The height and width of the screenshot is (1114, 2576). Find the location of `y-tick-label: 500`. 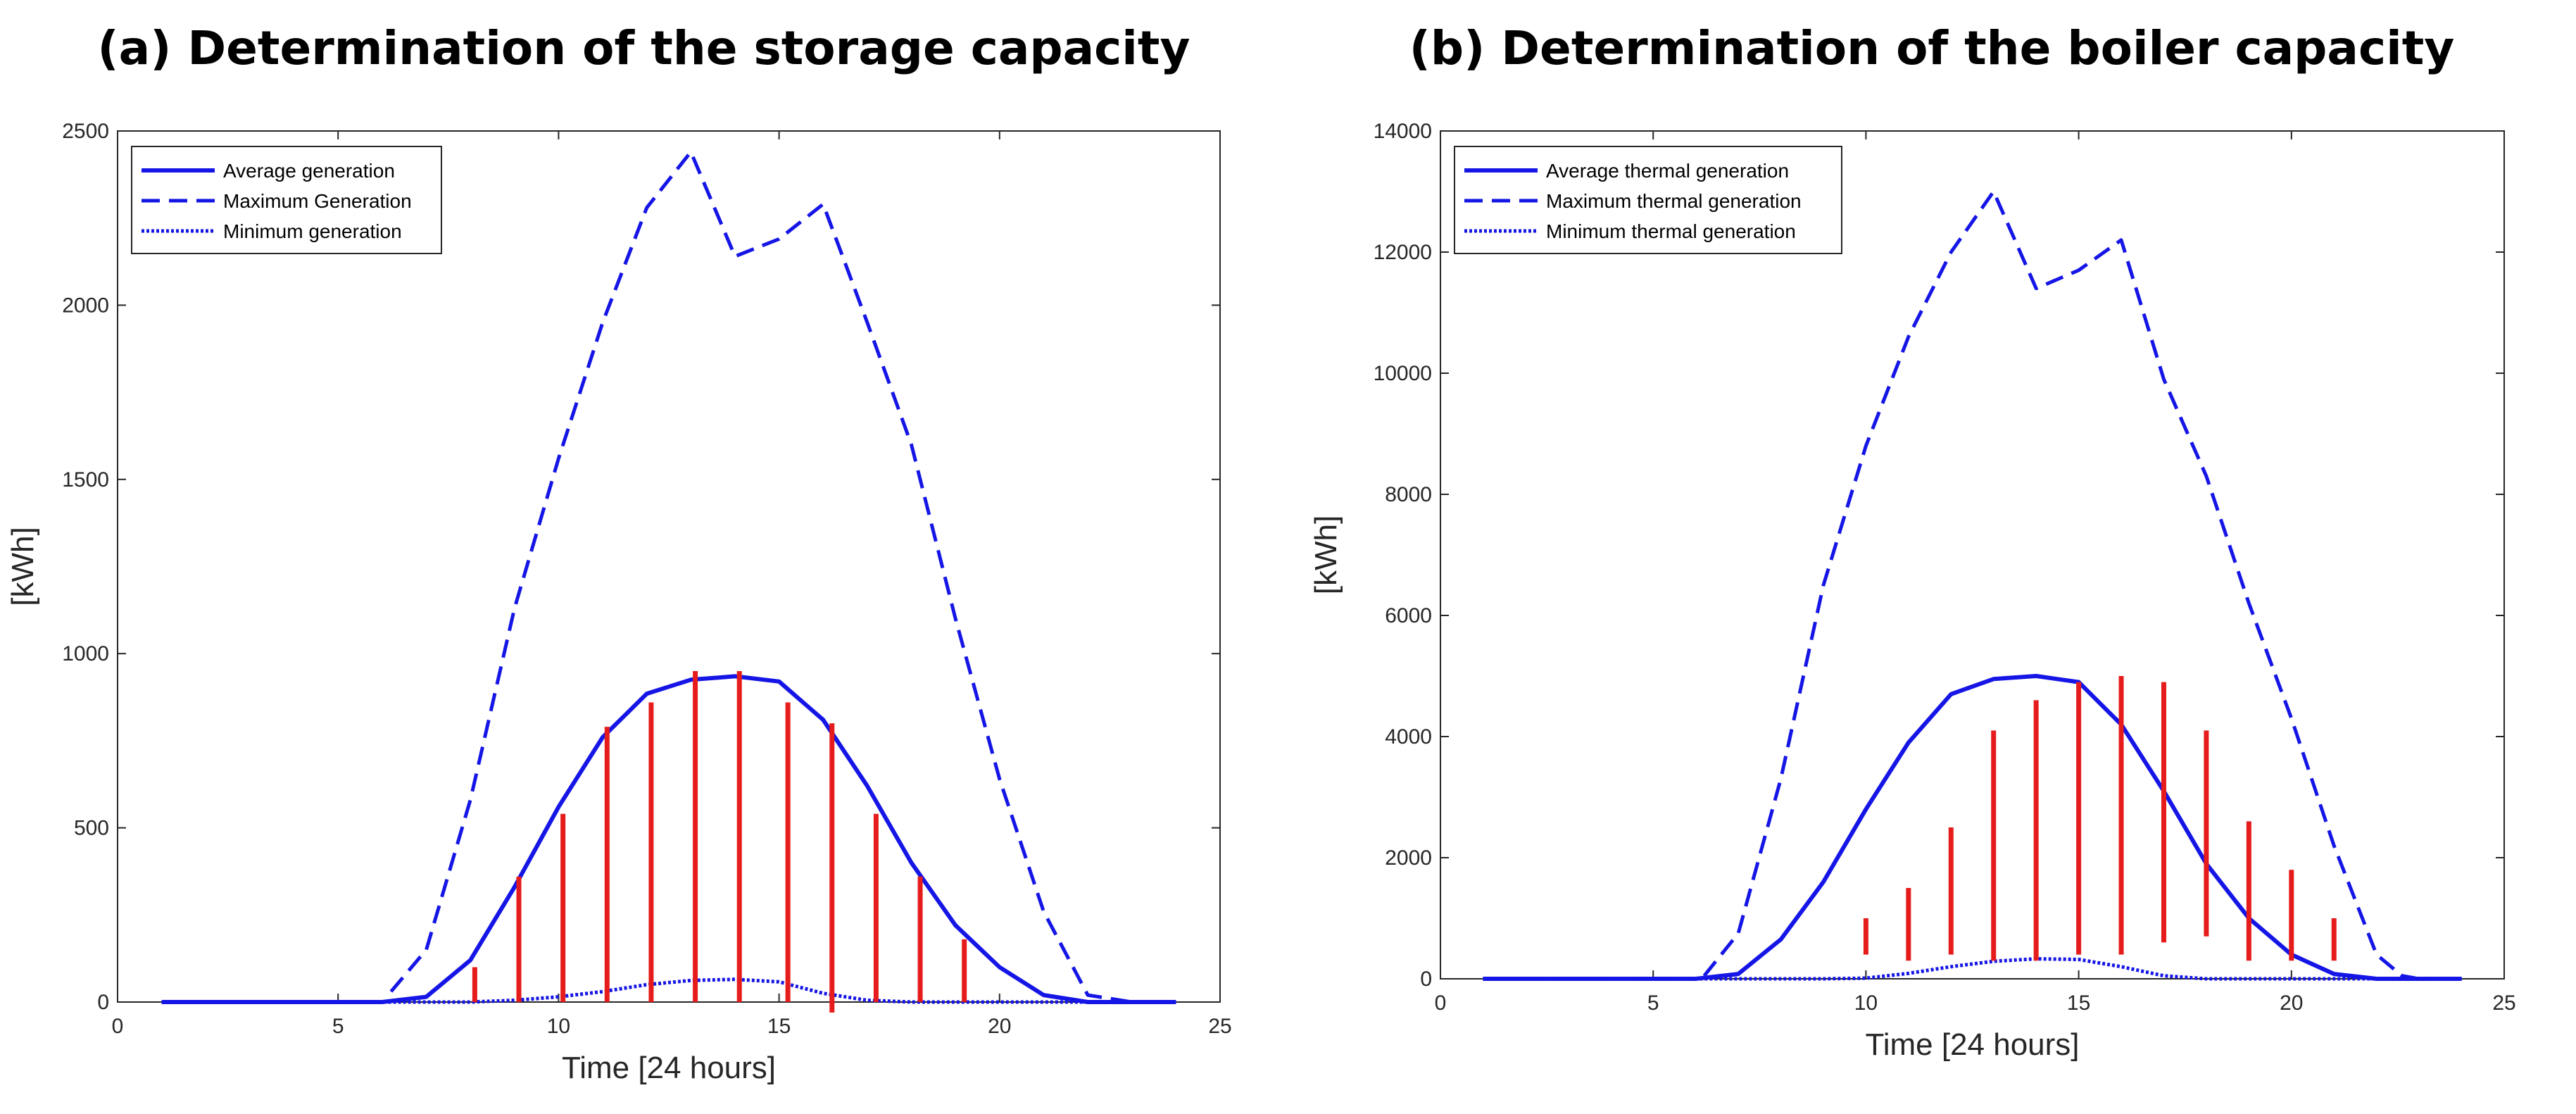

y-tick-label: 500 is located at coordinates (92, 828).